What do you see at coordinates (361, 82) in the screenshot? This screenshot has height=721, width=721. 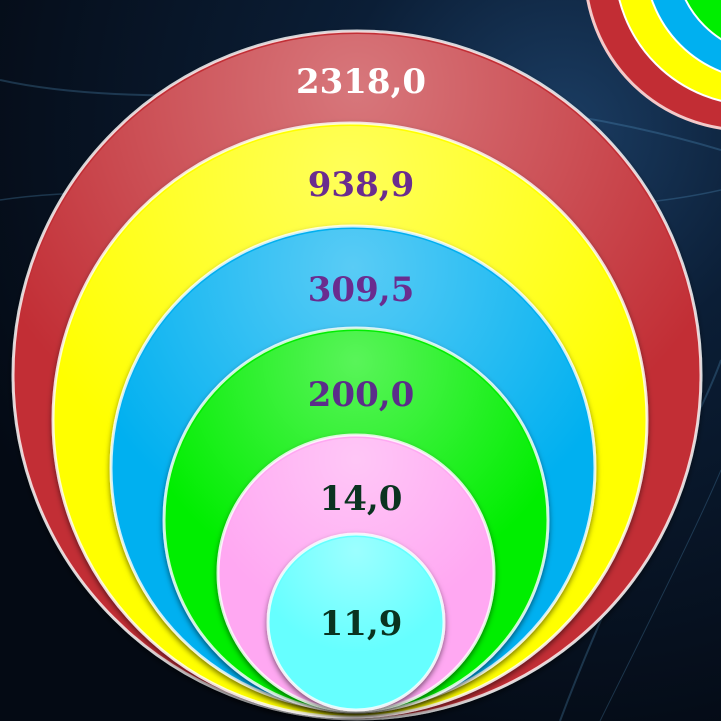 I see `bubble-2318-label: 2318,0` at bounding box center [361, 82].